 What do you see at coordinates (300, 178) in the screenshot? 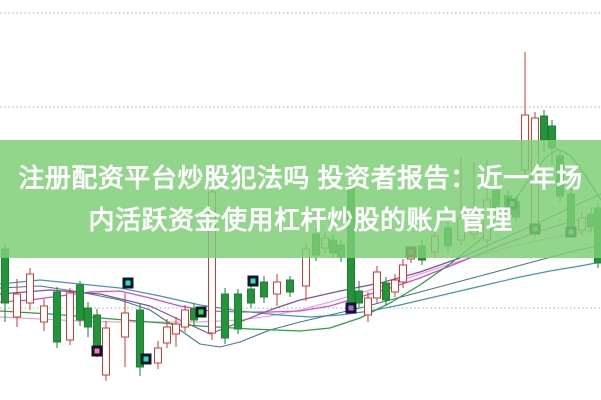
I see `headline-line-1: 注册配资平台炒股犯法吗 投资者报告：近一年场` at bounding box center [300, 178].